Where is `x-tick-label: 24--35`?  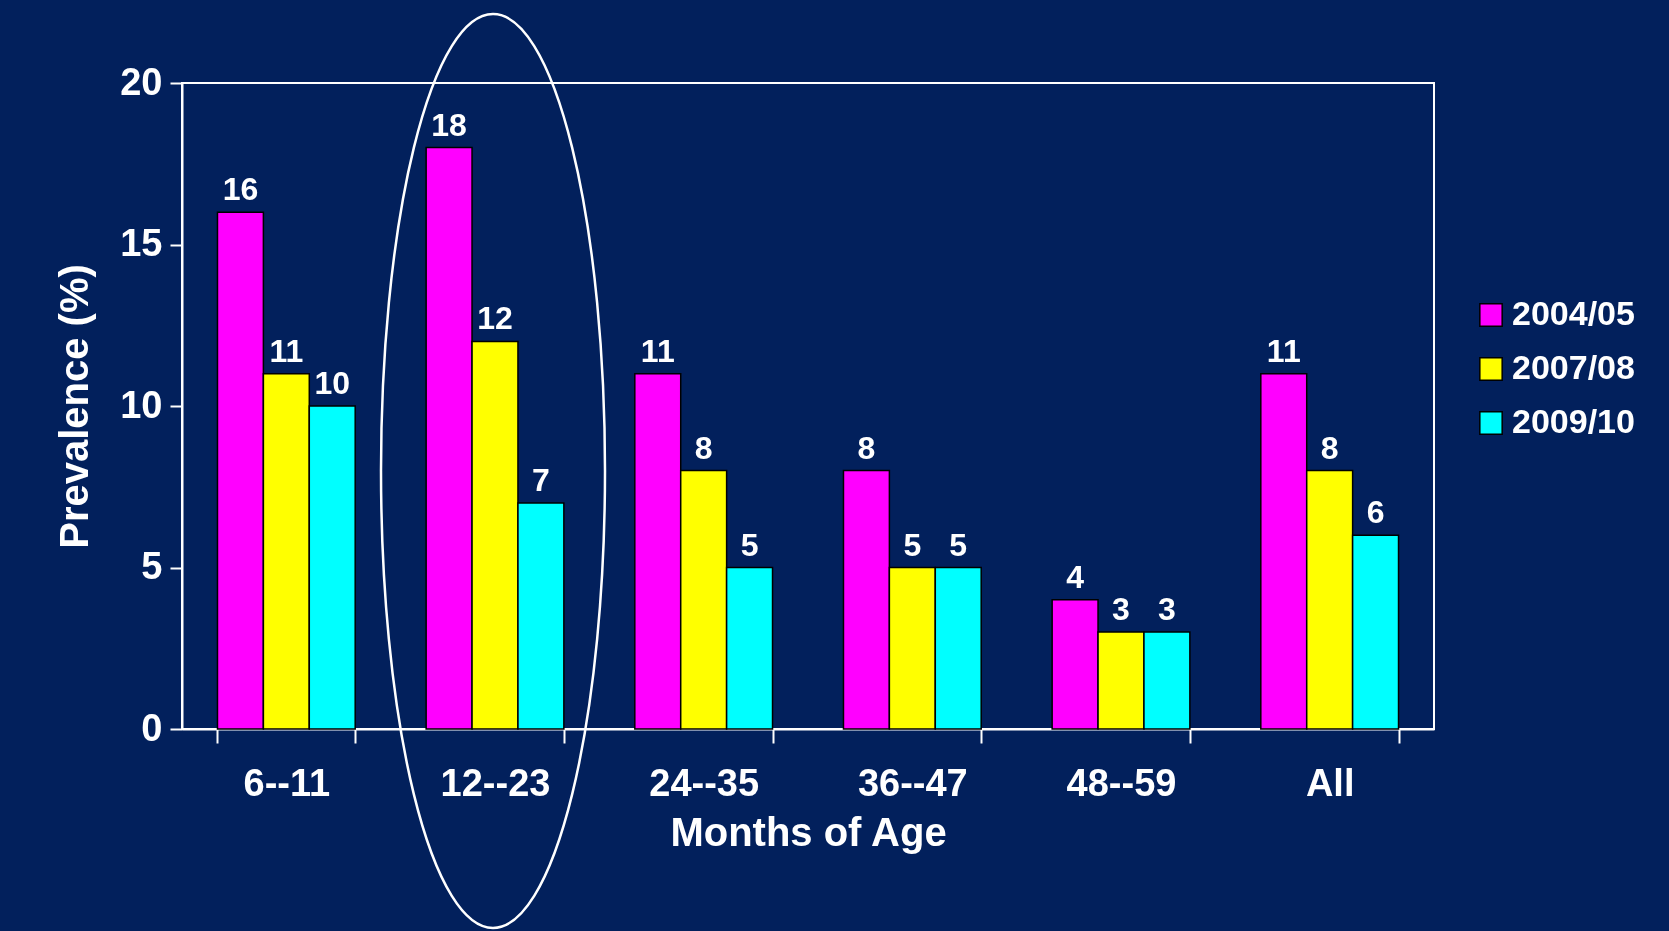
x-tick-label: 24--35 is located at coordinates (704, 782).